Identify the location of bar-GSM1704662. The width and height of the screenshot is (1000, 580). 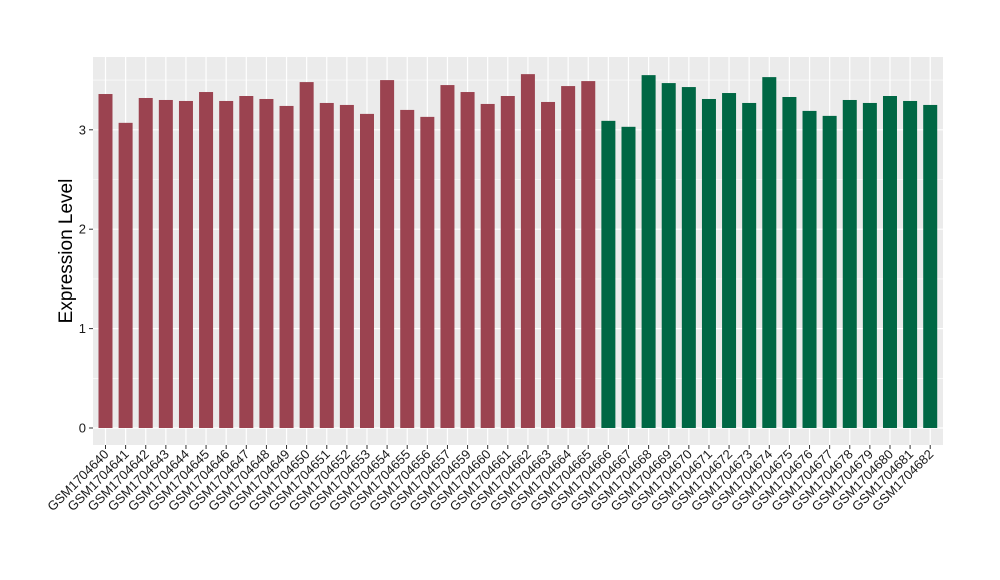
(527, 251).